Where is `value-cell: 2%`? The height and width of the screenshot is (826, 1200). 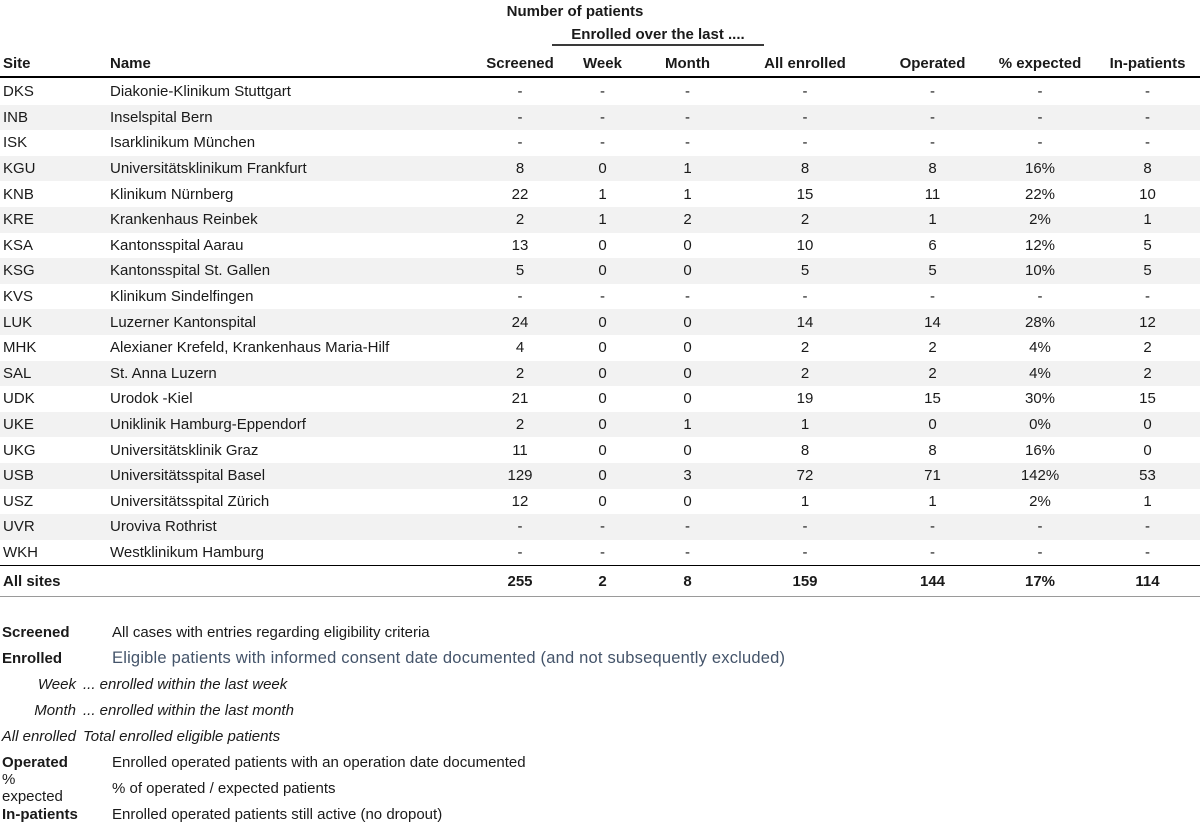 value-cell: 2% is located at coordinates (1040, 220).